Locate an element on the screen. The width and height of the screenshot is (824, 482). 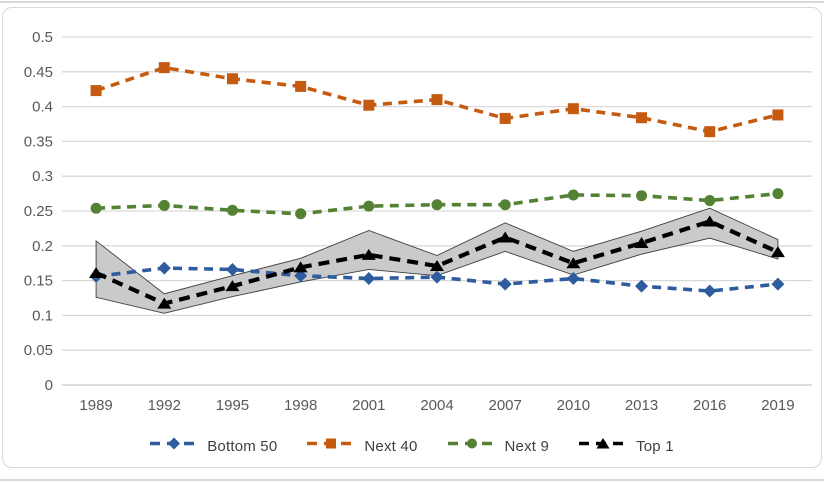
y-tick-label: 0.05 is located at coordinates (38, 350).